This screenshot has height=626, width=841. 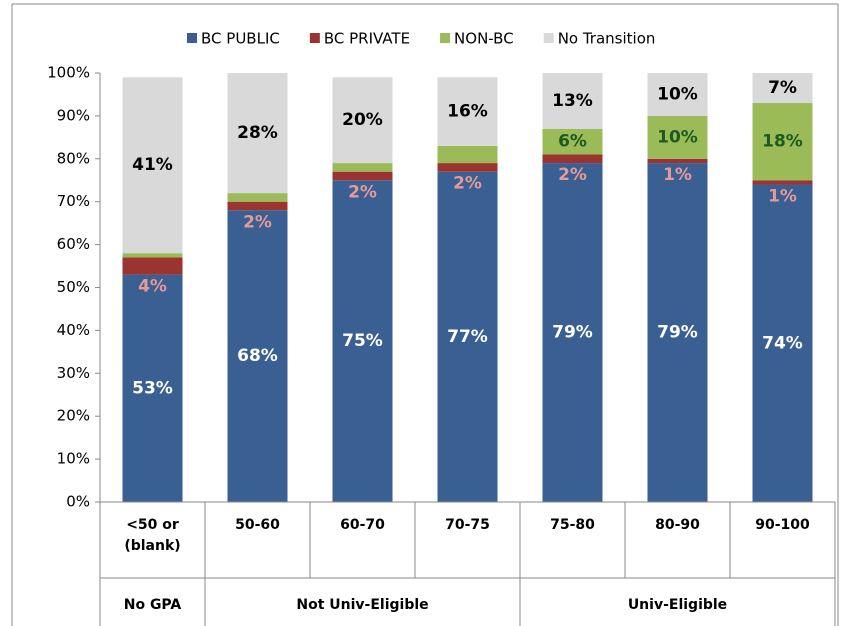 I want to click on y-tick-label: 80%, so click(x=73, y=158).